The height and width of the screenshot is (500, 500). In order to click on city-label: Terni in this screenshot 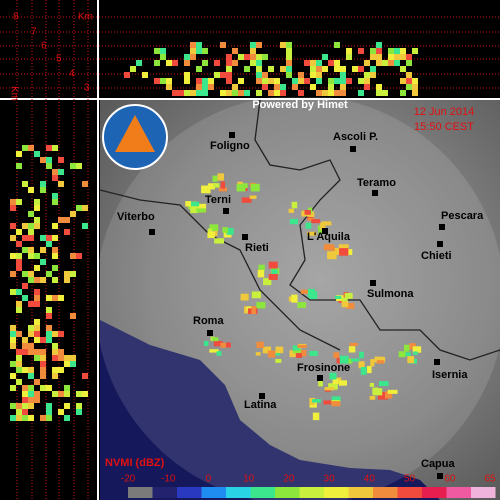, I will do `click(218, 200)`.